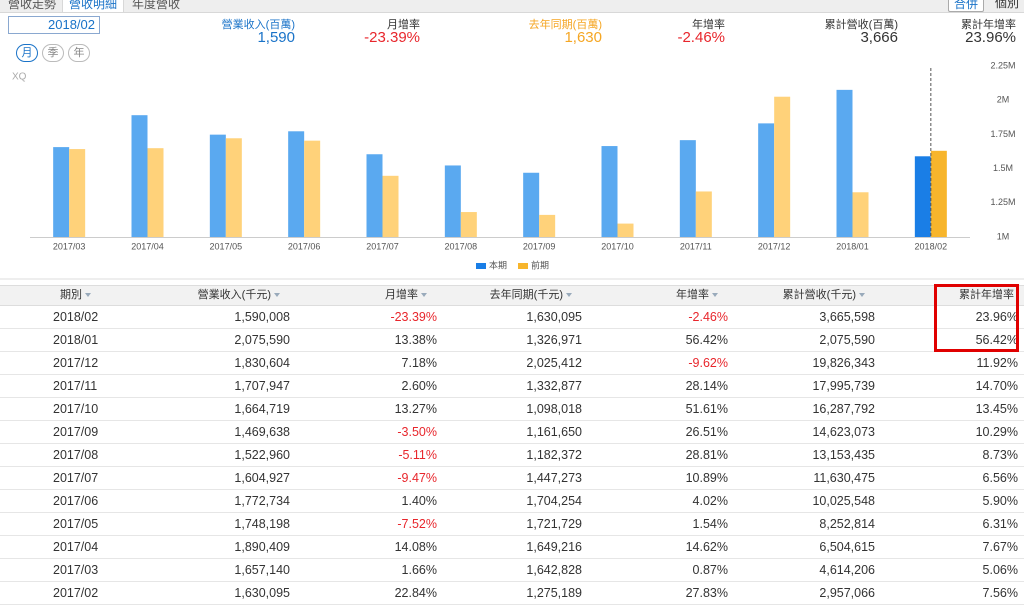  I want to click on table-cell: -9.47%, so click(417, 478).